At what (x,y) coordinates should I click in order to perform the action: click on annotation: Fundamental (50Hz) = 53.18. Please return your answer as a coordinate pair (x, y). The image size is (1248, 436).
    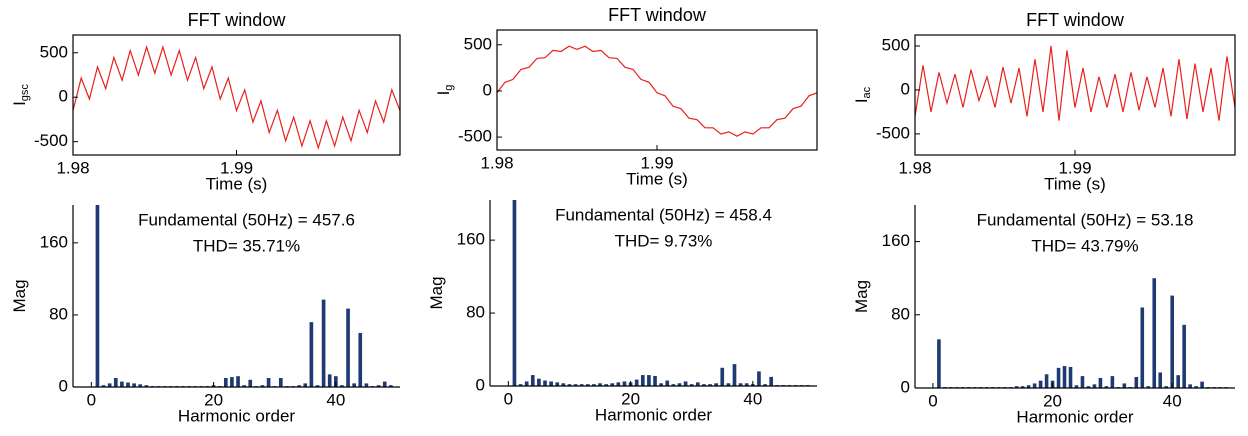
    Looking at the image, I should click on (1085, 219).